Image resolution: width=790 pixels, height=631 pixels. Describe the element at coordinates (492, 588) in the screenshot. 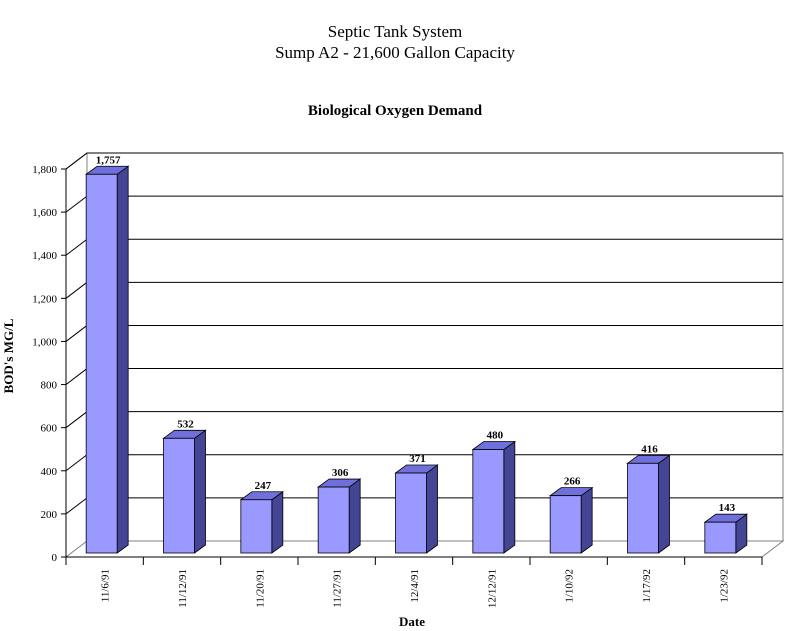

I see `x-tick-label: 12/12/91` at that location.